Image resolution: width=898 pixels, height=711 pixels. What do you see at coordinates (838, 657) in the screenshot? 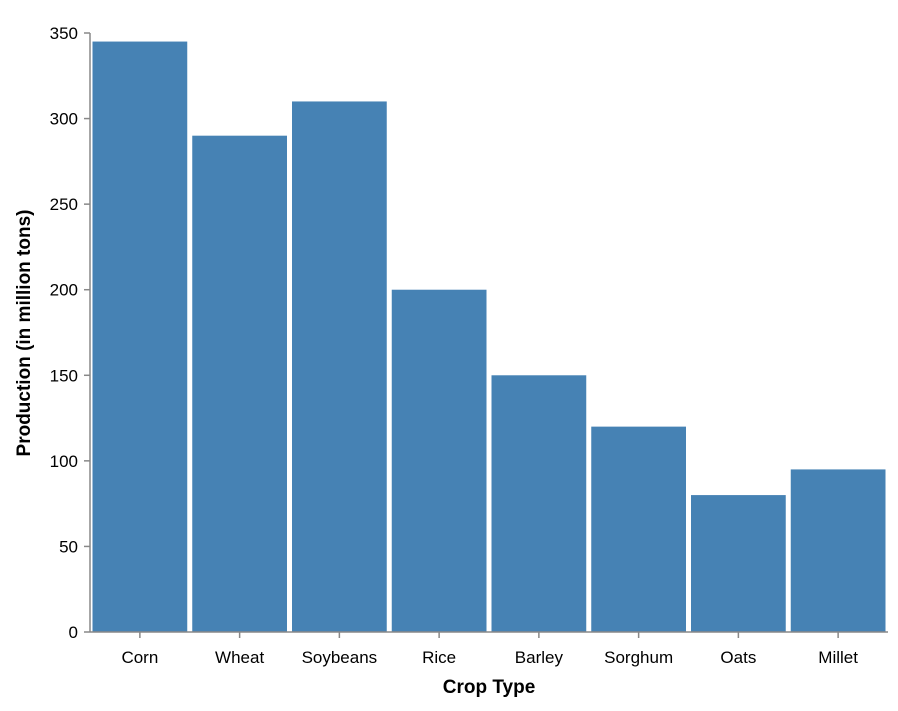
I see `x-tick-label: Millet` at bounding box center [838, 657].